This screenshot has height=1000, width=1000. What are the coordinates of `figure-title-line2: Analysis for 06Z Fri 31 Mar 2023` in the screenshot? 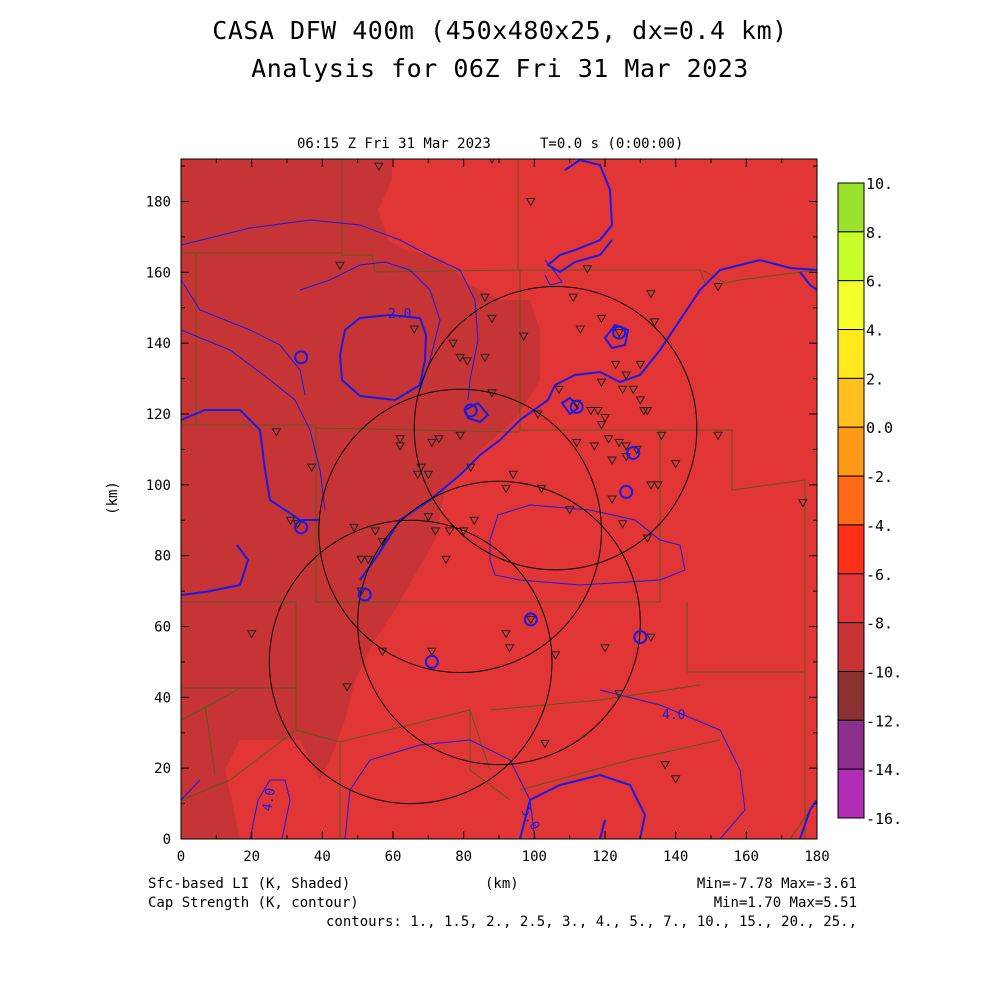 It's located at (500, 68).